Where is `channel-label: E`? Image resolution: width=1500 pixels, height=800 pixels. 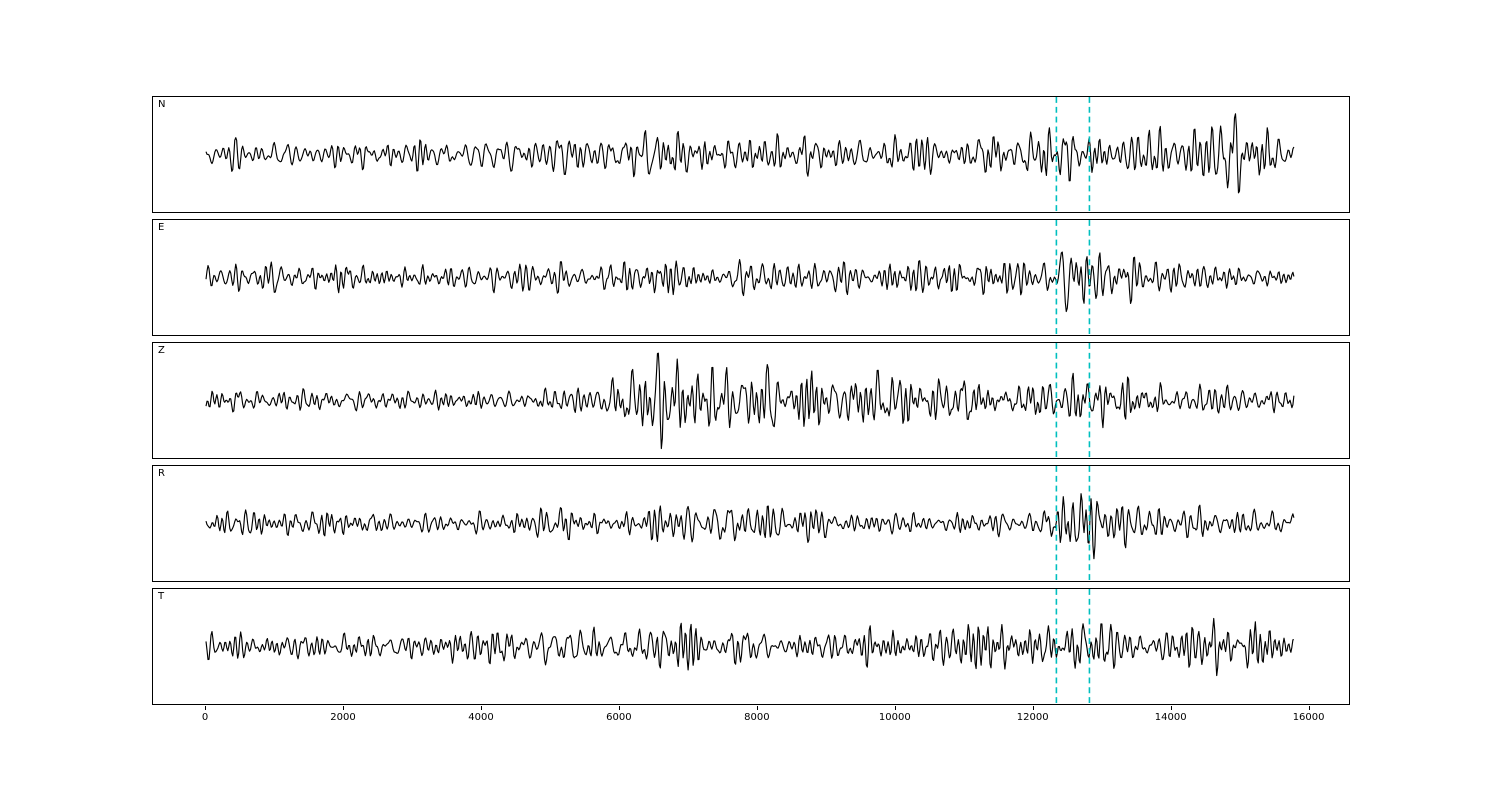
channel-label: E is located at coordinates (161, 227).